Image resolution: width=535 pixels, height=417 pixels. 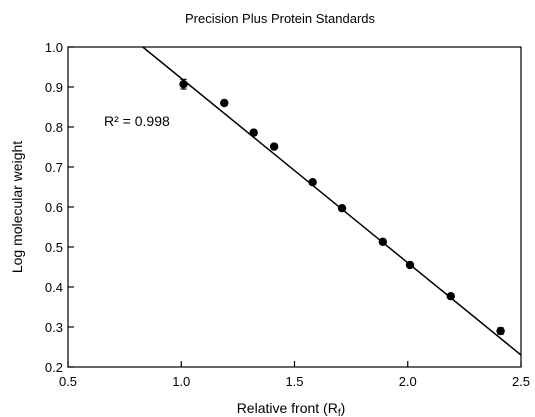 What do you see at coordinates (54, 207) in the screenshot?
I see `y-tick-label: 0.6` at bounding box center [54, 207].